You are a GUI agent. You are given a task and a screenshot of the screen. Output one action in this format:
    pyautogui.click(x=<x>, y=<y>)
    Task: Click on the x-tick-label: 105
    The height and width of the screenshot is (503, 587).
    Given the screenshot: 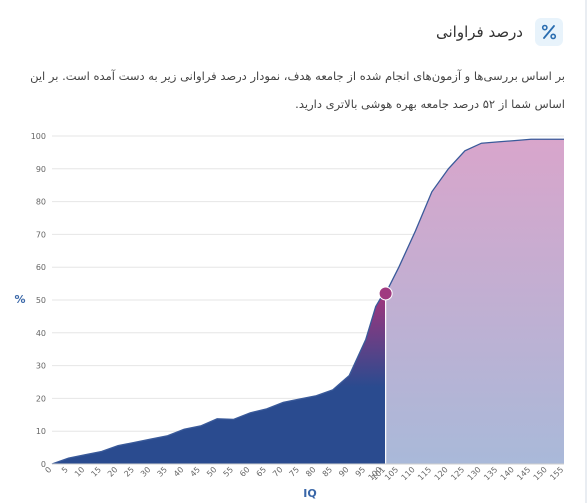 What is the action you would take?
    pyautogui.click(x=391, y=473)
    